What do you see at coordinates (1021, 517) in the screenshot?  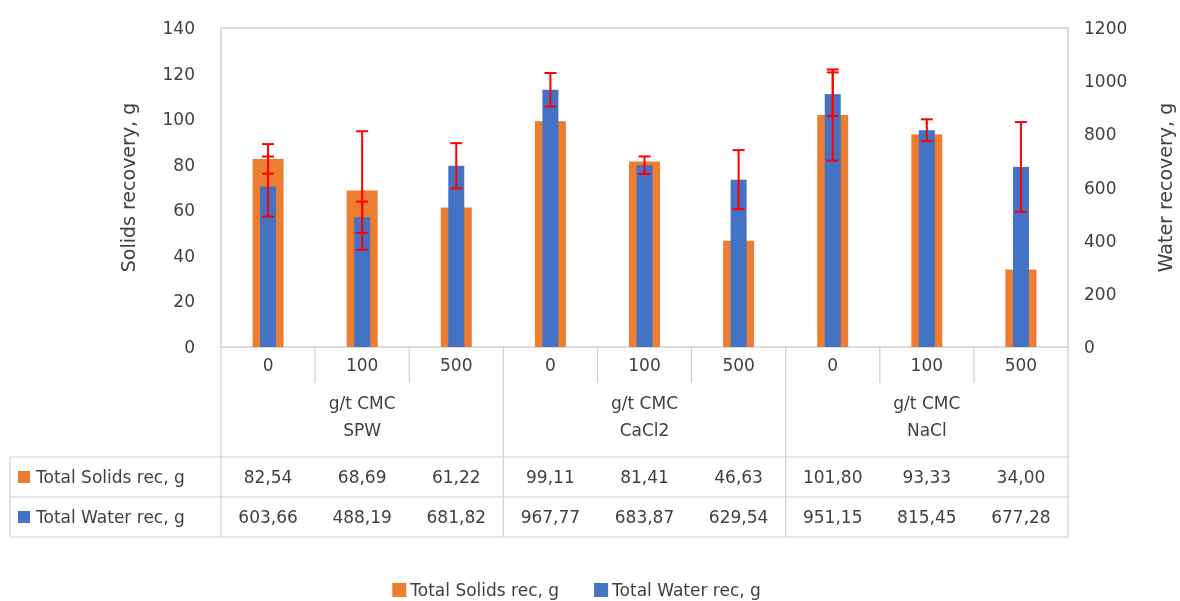 I see `data-label: 677,28` at bounding box center [1021, 517].